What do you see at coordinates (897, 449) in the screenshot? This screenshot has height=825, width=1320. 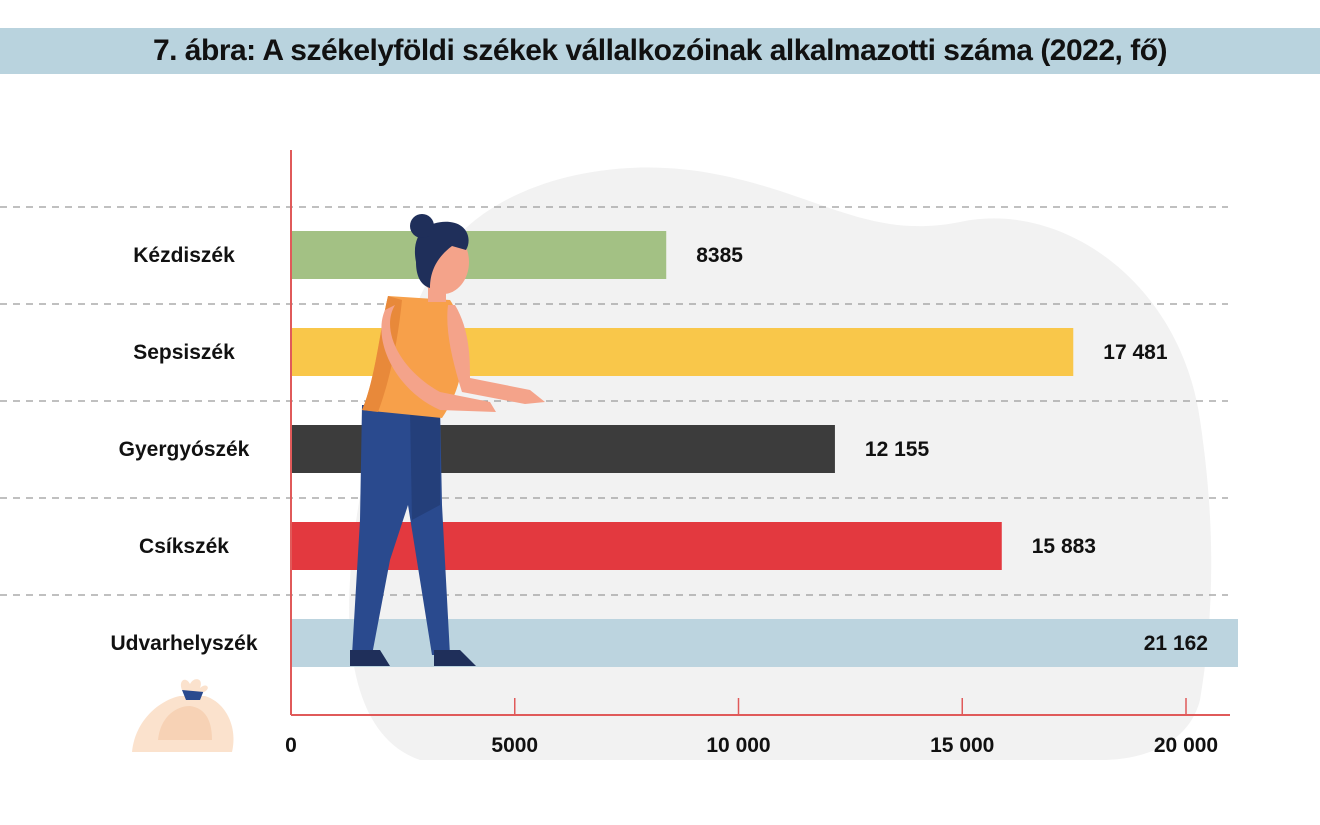 I see `value-label: 12 155` at bounding box center [897, 449].